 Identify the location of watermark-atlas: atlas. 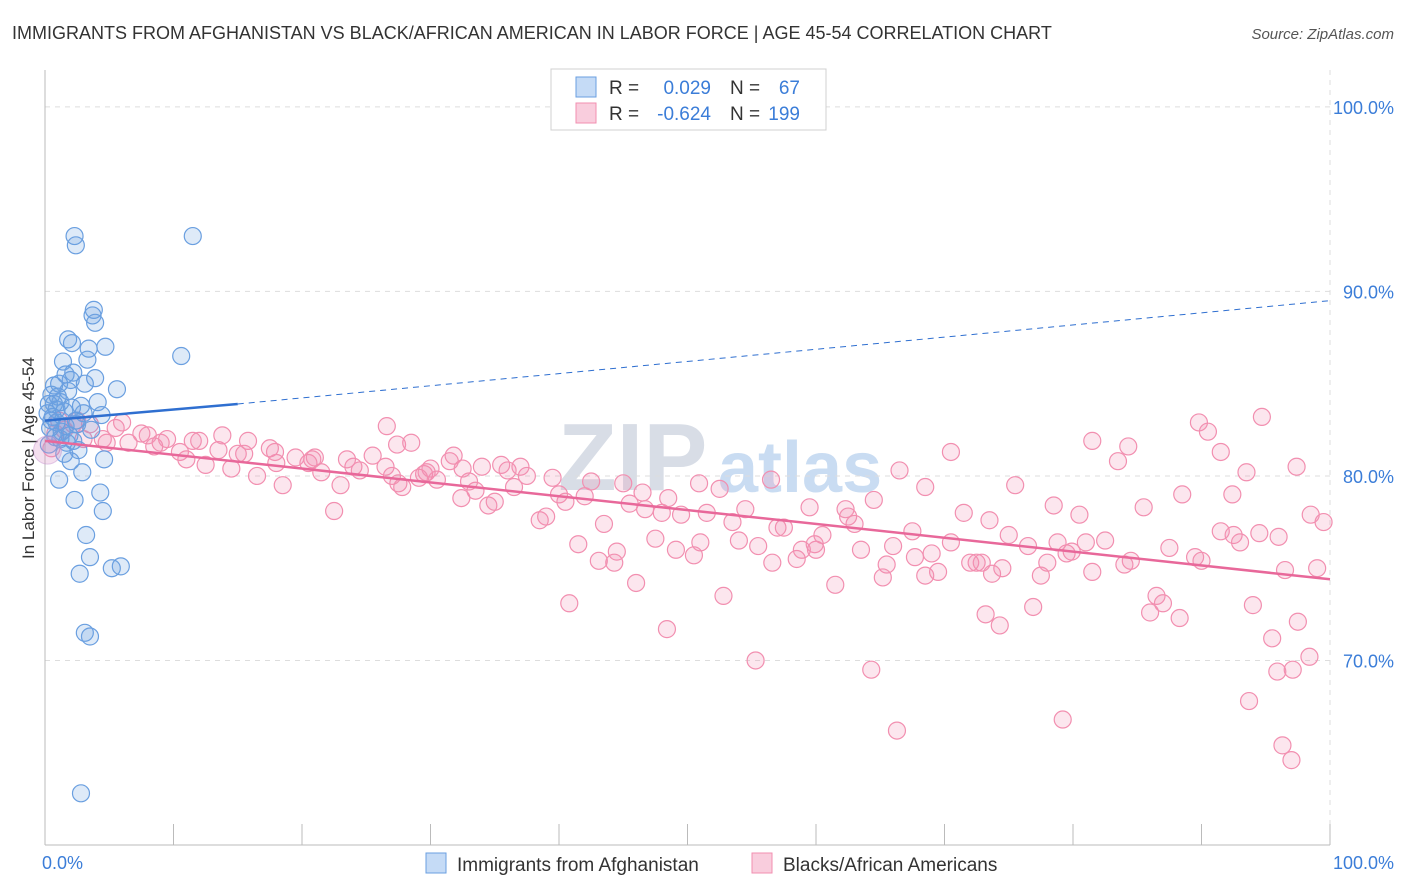
(800, 468).